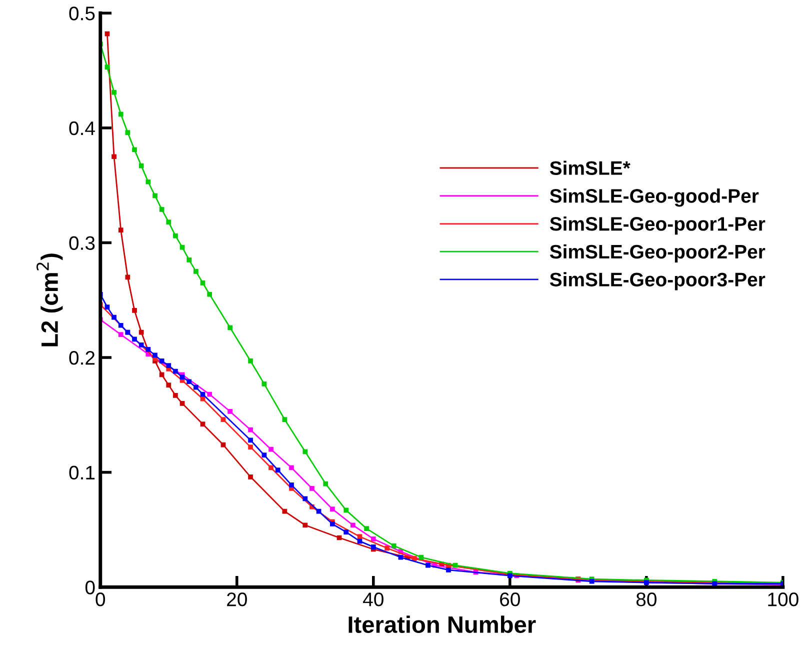 The width and height of the screenshot is (803, 656). Describe the element at coordinates (237, 599) in the screenshot. I see `x-tick-label: 20` at that location.